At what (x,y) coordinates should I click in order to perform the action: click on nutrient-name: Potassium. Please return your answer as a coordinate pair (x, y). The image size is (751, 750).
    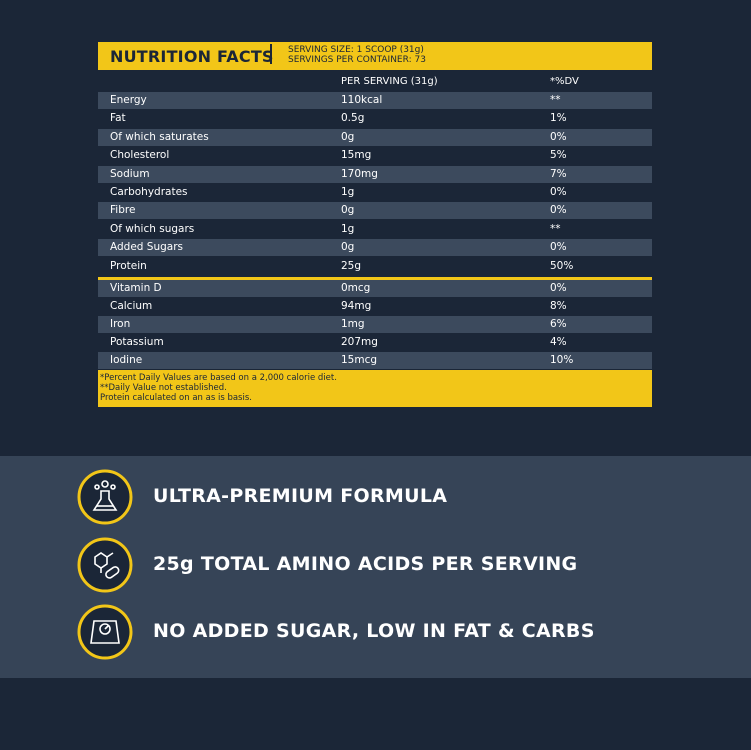
    Looking at the image, I should click on (137, 342).